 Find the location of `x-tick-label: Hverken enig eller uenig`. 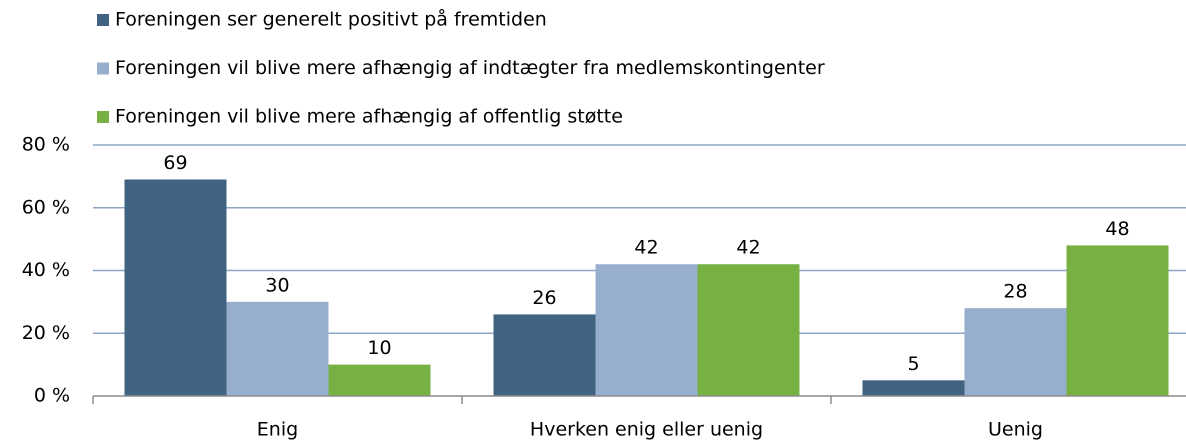

x-tick-label: Hverken enig eller uenig is located at coordinates (646, 430).